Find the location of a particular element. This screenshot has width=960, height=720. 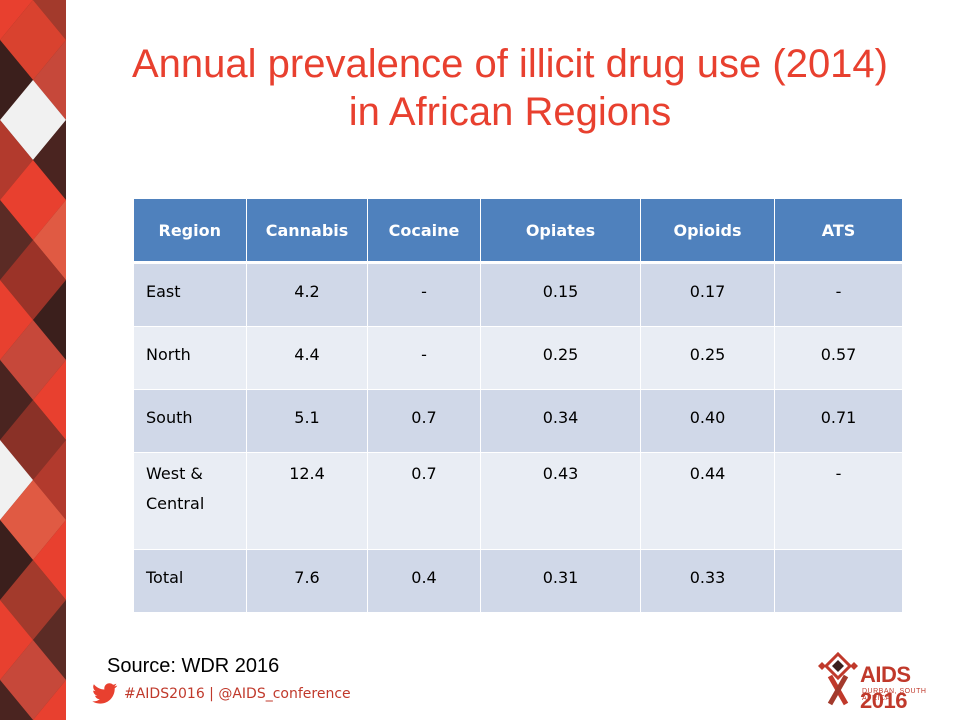

table-cell: 0.71 is located at coordinates (838, 421).